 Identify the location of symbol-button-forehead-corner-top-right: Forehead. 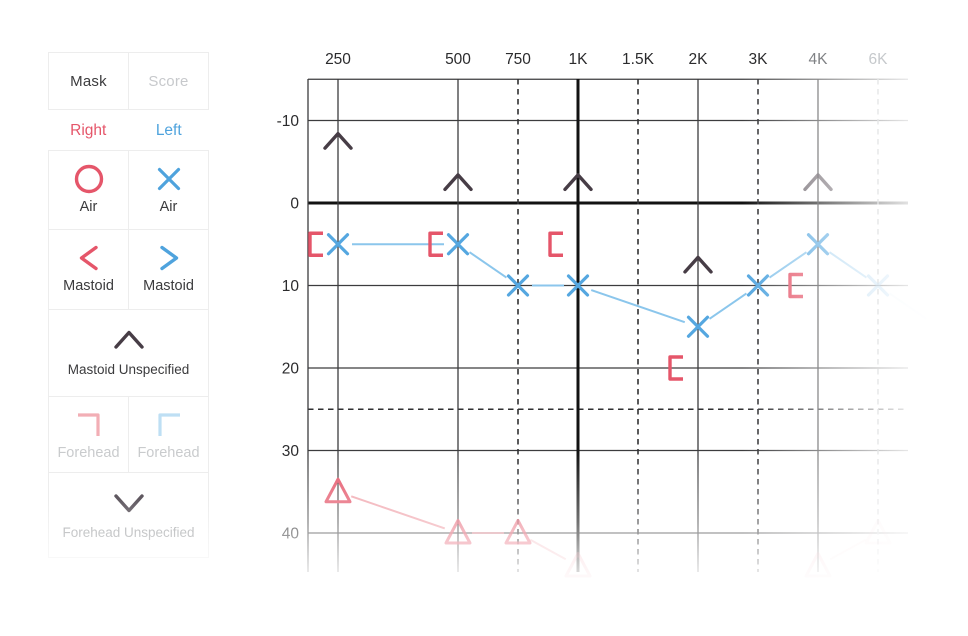
(88, 434).